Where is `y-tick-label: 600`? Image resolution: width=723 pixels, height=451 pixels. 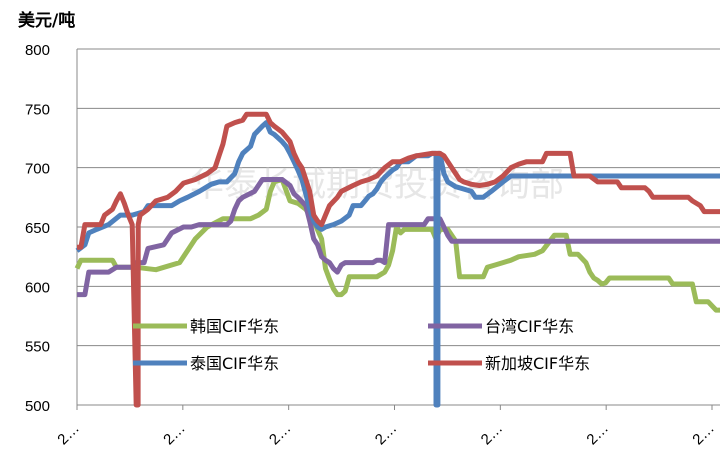
y-tick-label: 600 is located at coordinates (37, 287).